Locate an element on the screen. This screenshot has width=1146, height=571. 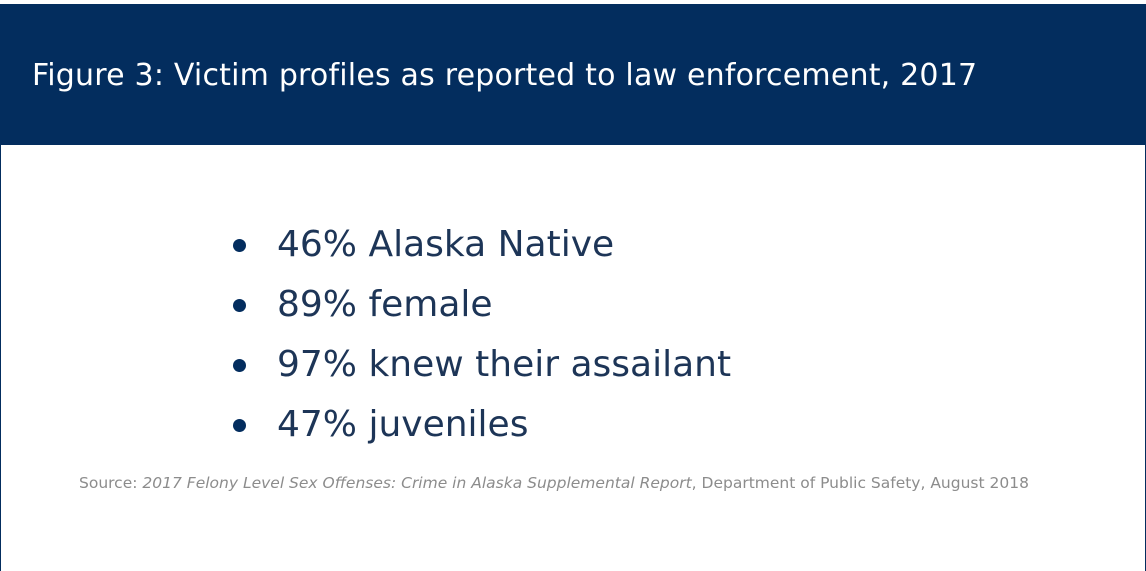
bullet: 97% knew their assailant is located at coordinates (482, 365).